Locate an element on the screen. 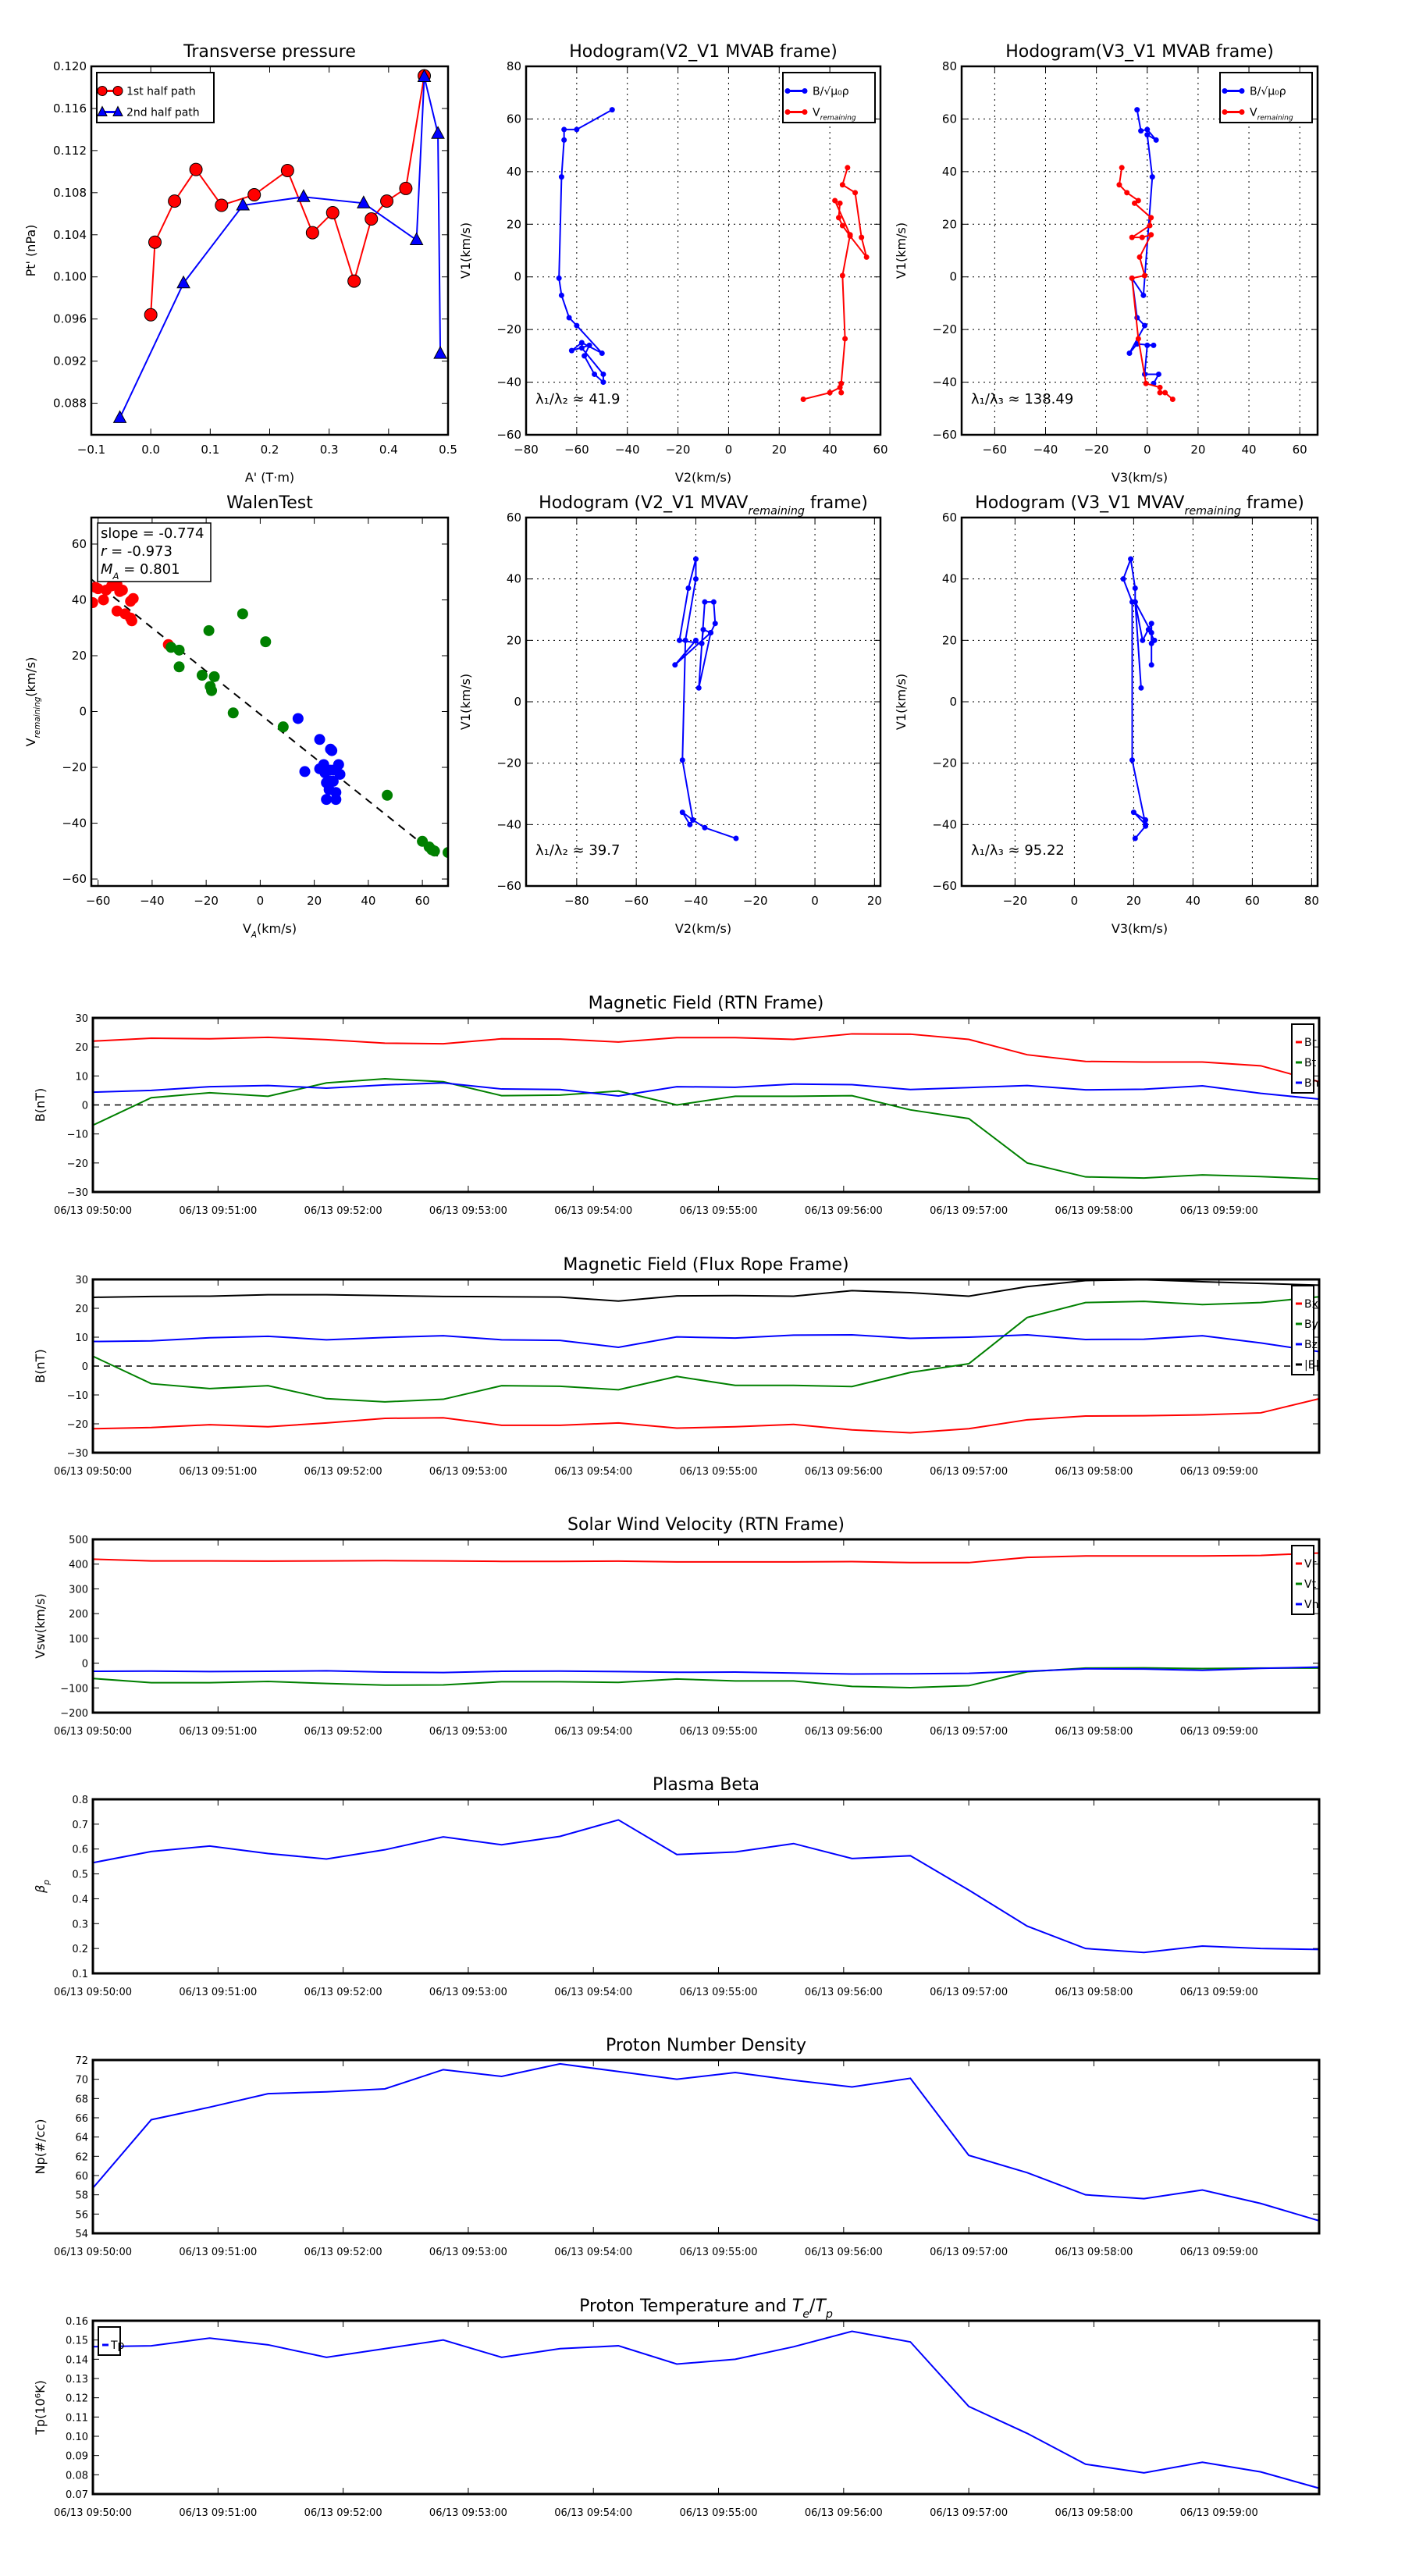 This screenshot has width=1405, height=2576. chart-title: Proton Number Density is located at coordinates (706, 2045).